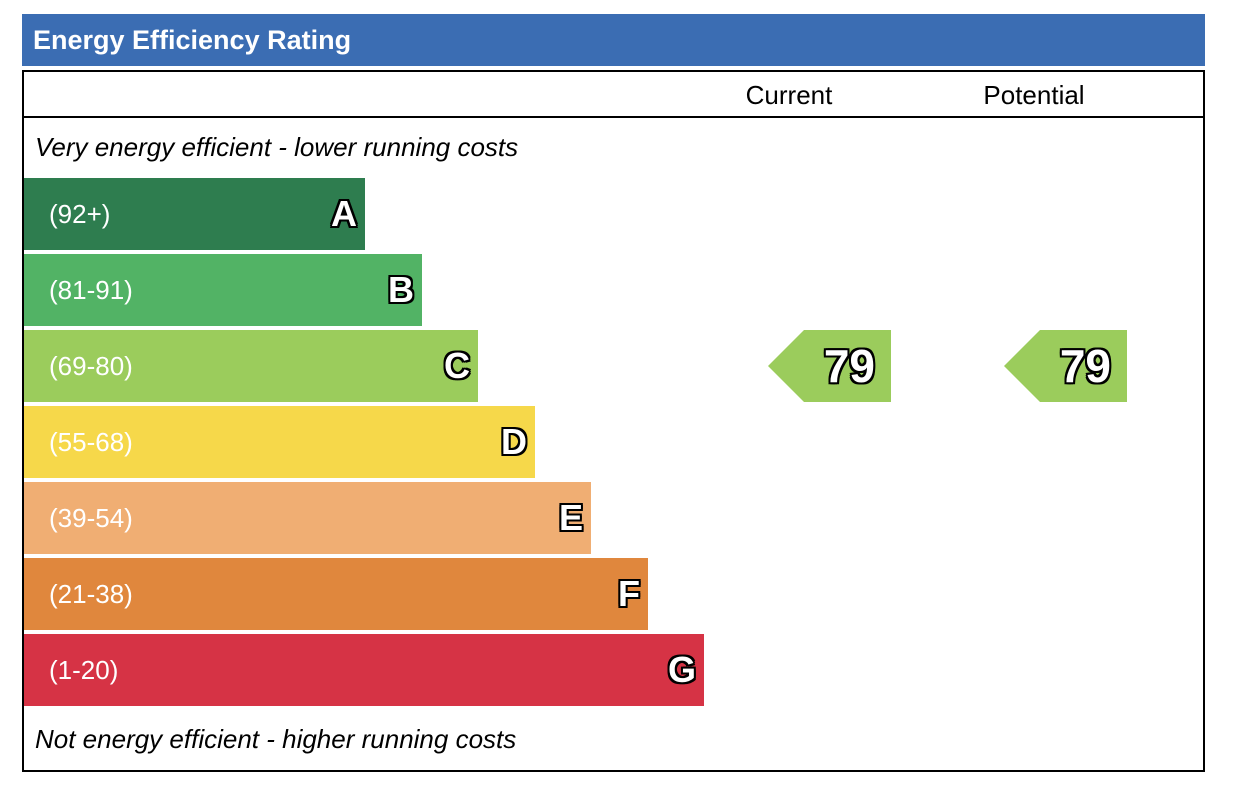  I want to click on potential-rating-arrow-shape, so click(1065, 366).